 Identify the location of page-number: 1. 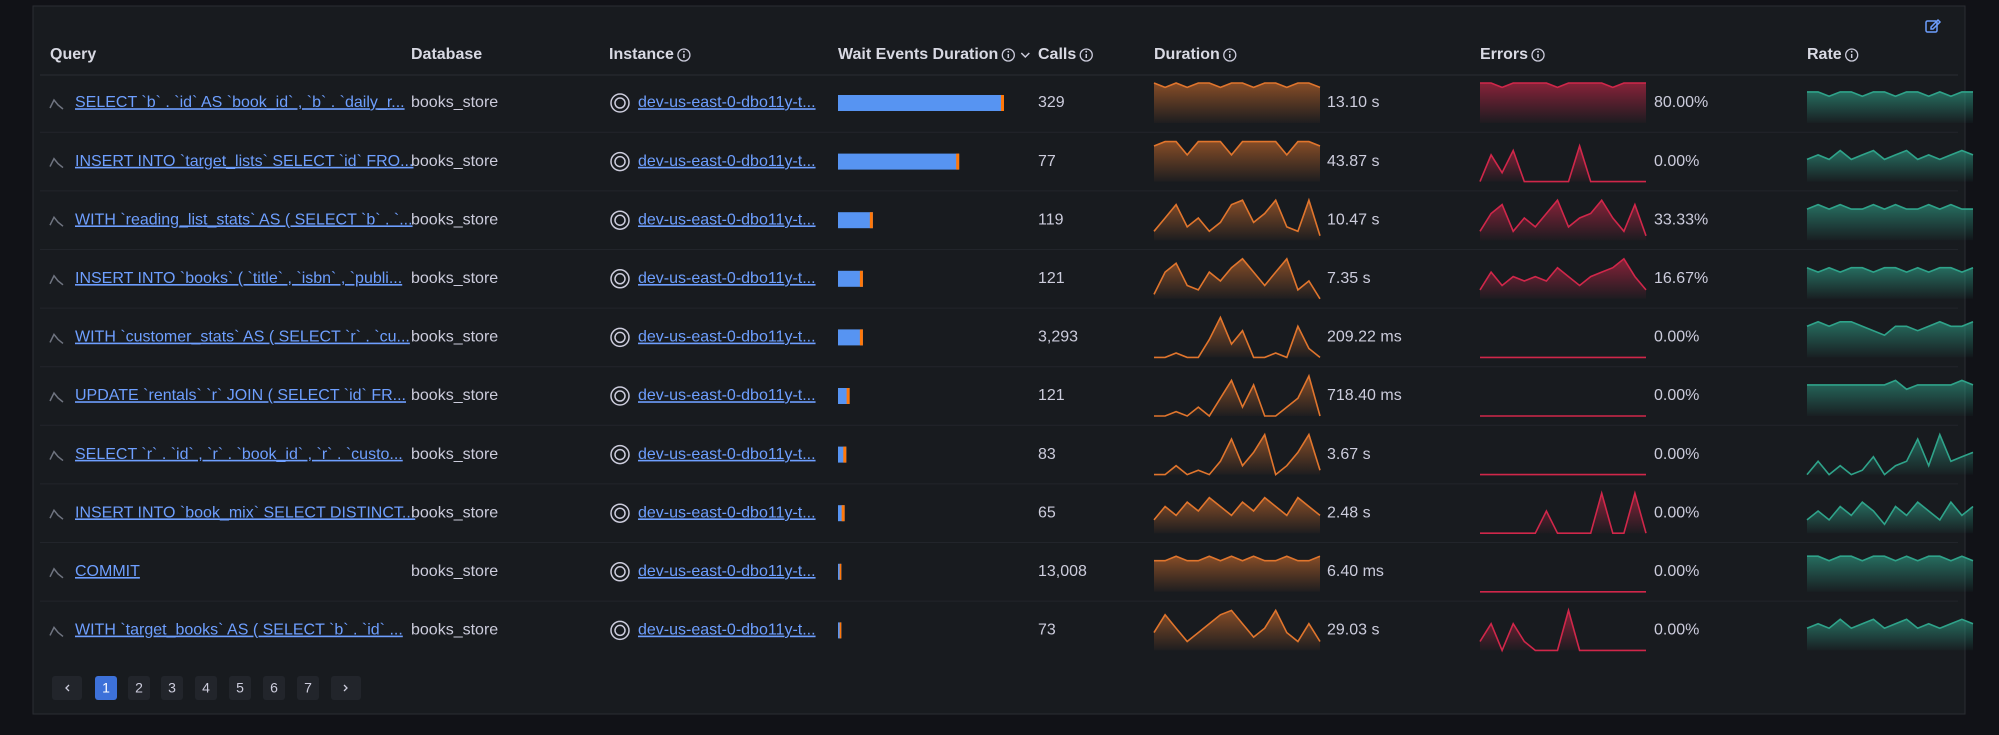
(106, 688).